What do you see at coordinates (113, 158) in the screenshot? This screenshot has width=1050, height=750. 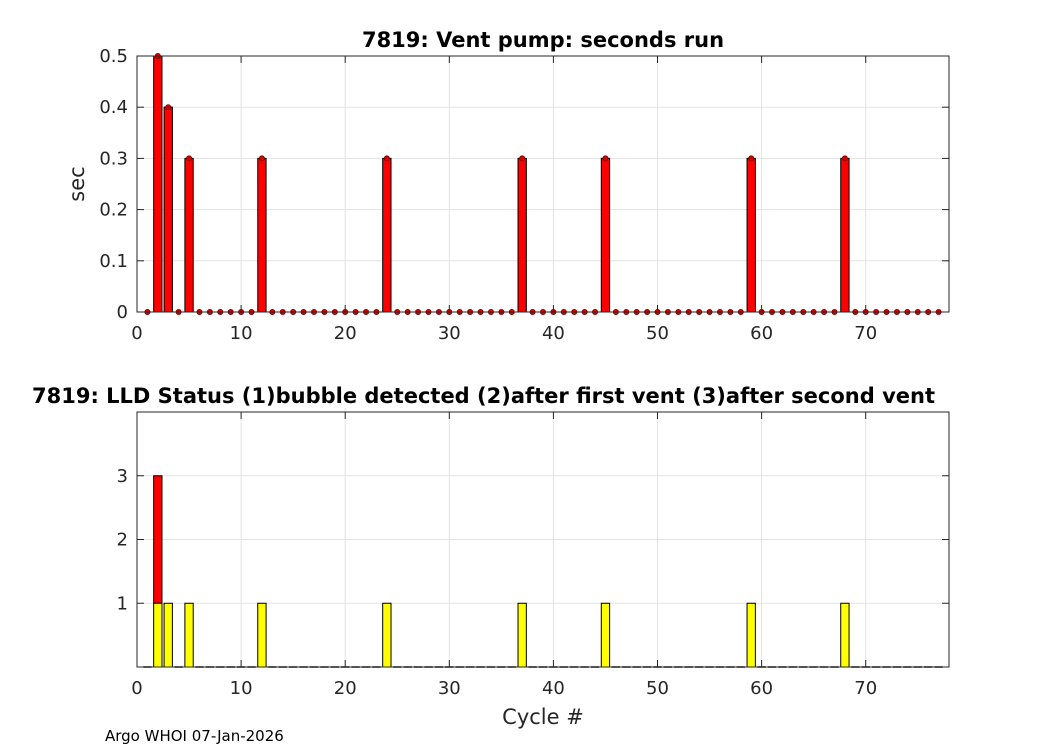 I see `y-tick-label: 0.3` at bounding box center [113, 158].